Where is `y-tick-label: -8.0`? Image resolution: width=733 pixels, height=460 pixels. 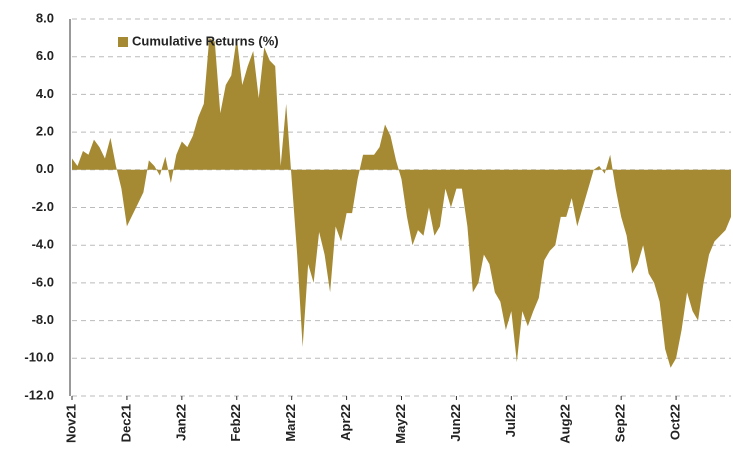
y-tick-label: -8.0 is located at coordinates (43, 319).